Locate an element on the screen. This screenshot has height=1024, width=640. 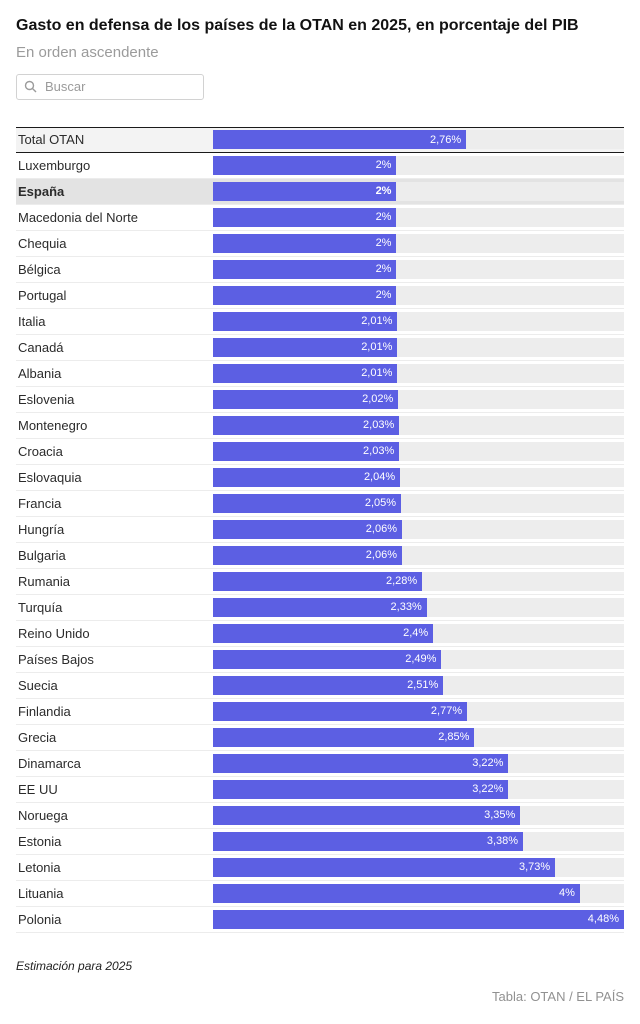
bar: 2,04% is located at coordinates (307, 477).